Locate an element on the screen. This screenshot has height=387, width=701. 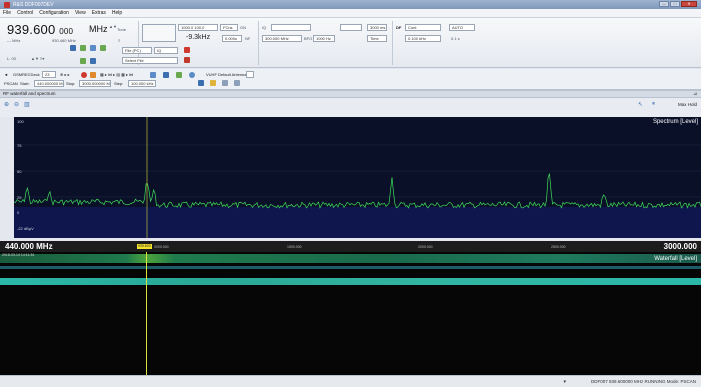
zoom-out-icon: ⊖ is located at coordinates (17, 105).